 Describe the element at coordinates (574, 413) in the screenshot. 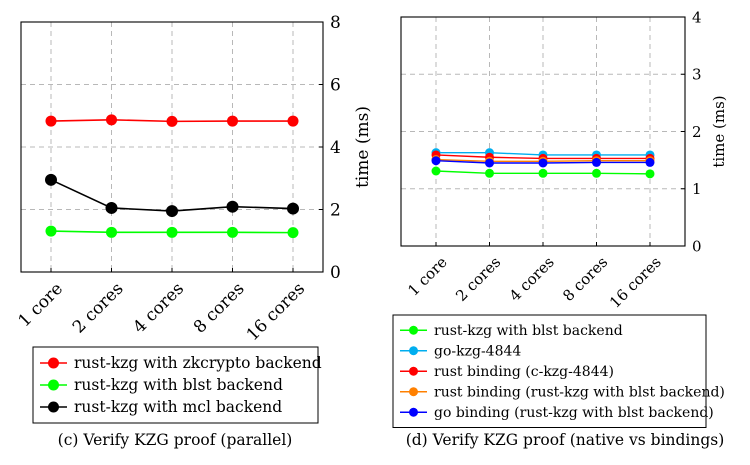

I see `legend-label: go binding (rust-kzg with blst backend)` at that location.